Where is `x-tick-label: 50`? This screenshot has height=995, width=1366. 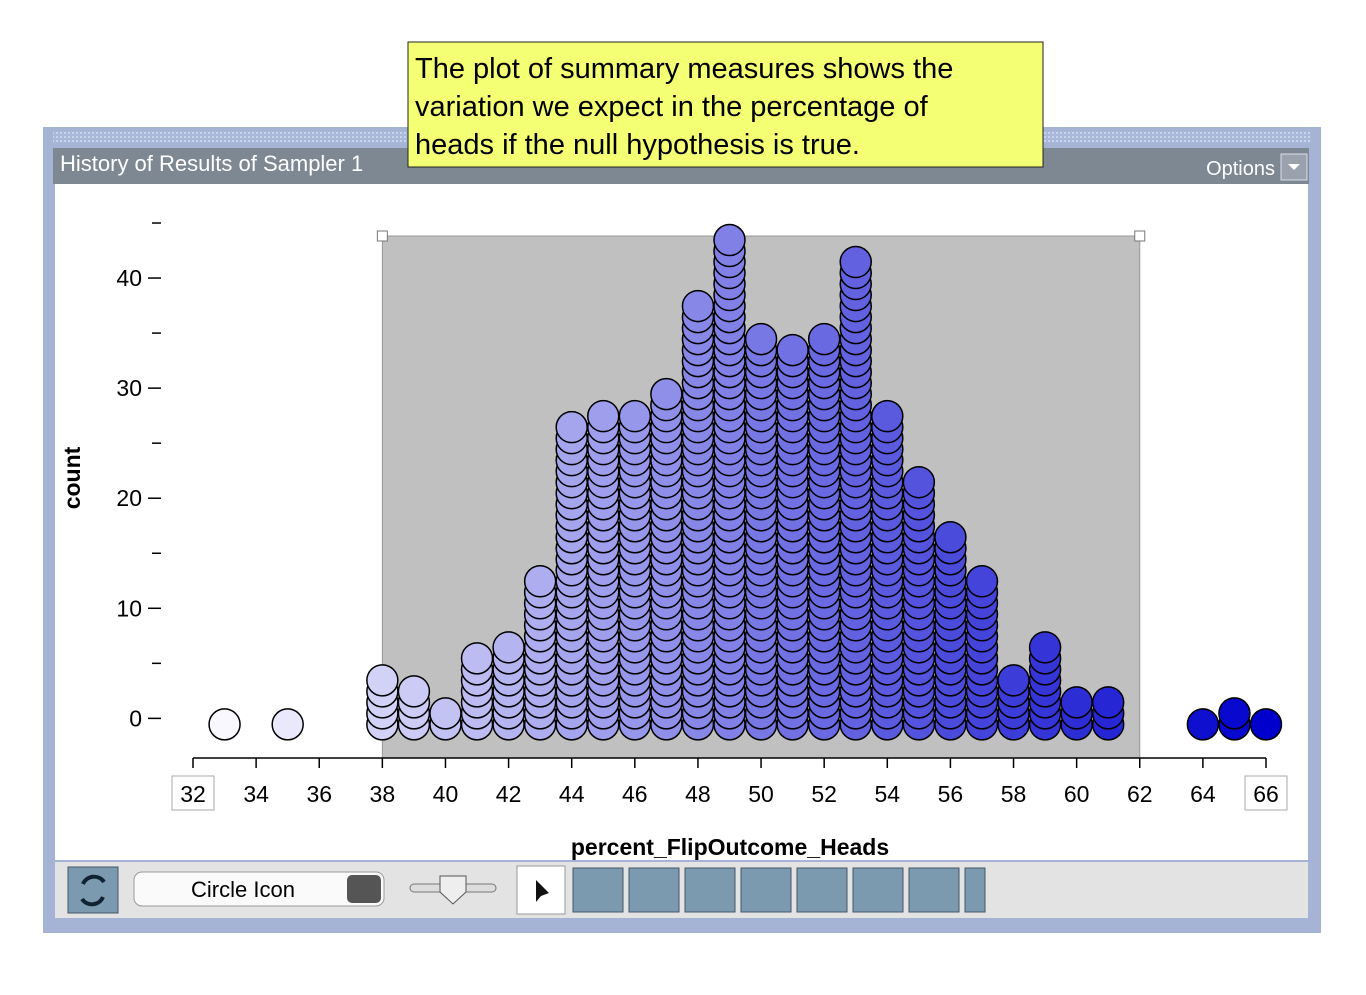
x-tick-label: 50 is located at coordinates (761, 794).